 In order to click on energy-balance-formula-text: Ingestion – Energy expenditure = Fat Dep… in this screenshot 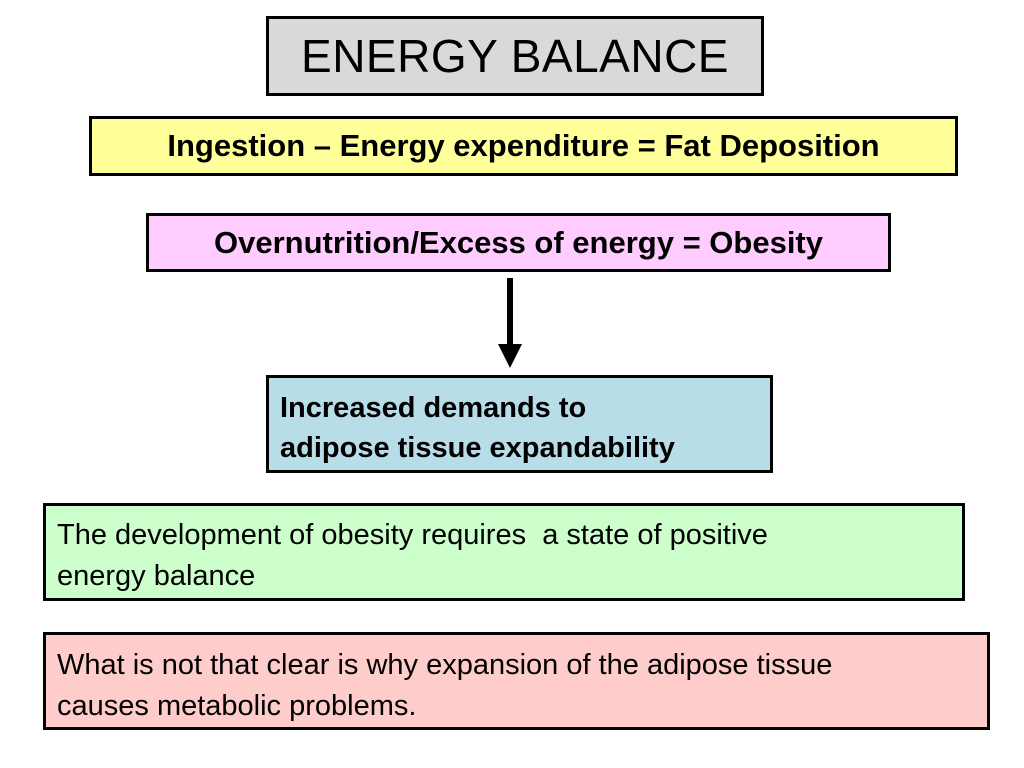, I will do `click(523, 145)`.